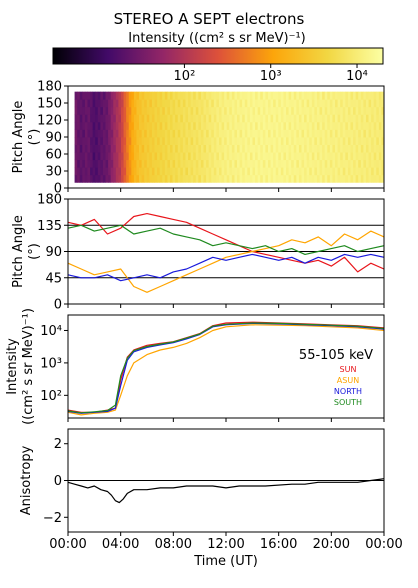 Image resolution: width=418 pixels, height=588 pixels. Describe the element at coordinates (52, 518) in the screenshot. I see `y-tick-label: −2` at that location.